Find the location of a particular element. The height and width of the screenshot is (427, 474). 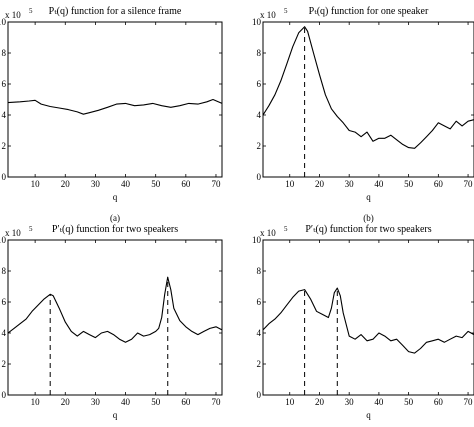

panel-caption: (b) is located at coordinates (368, 218).